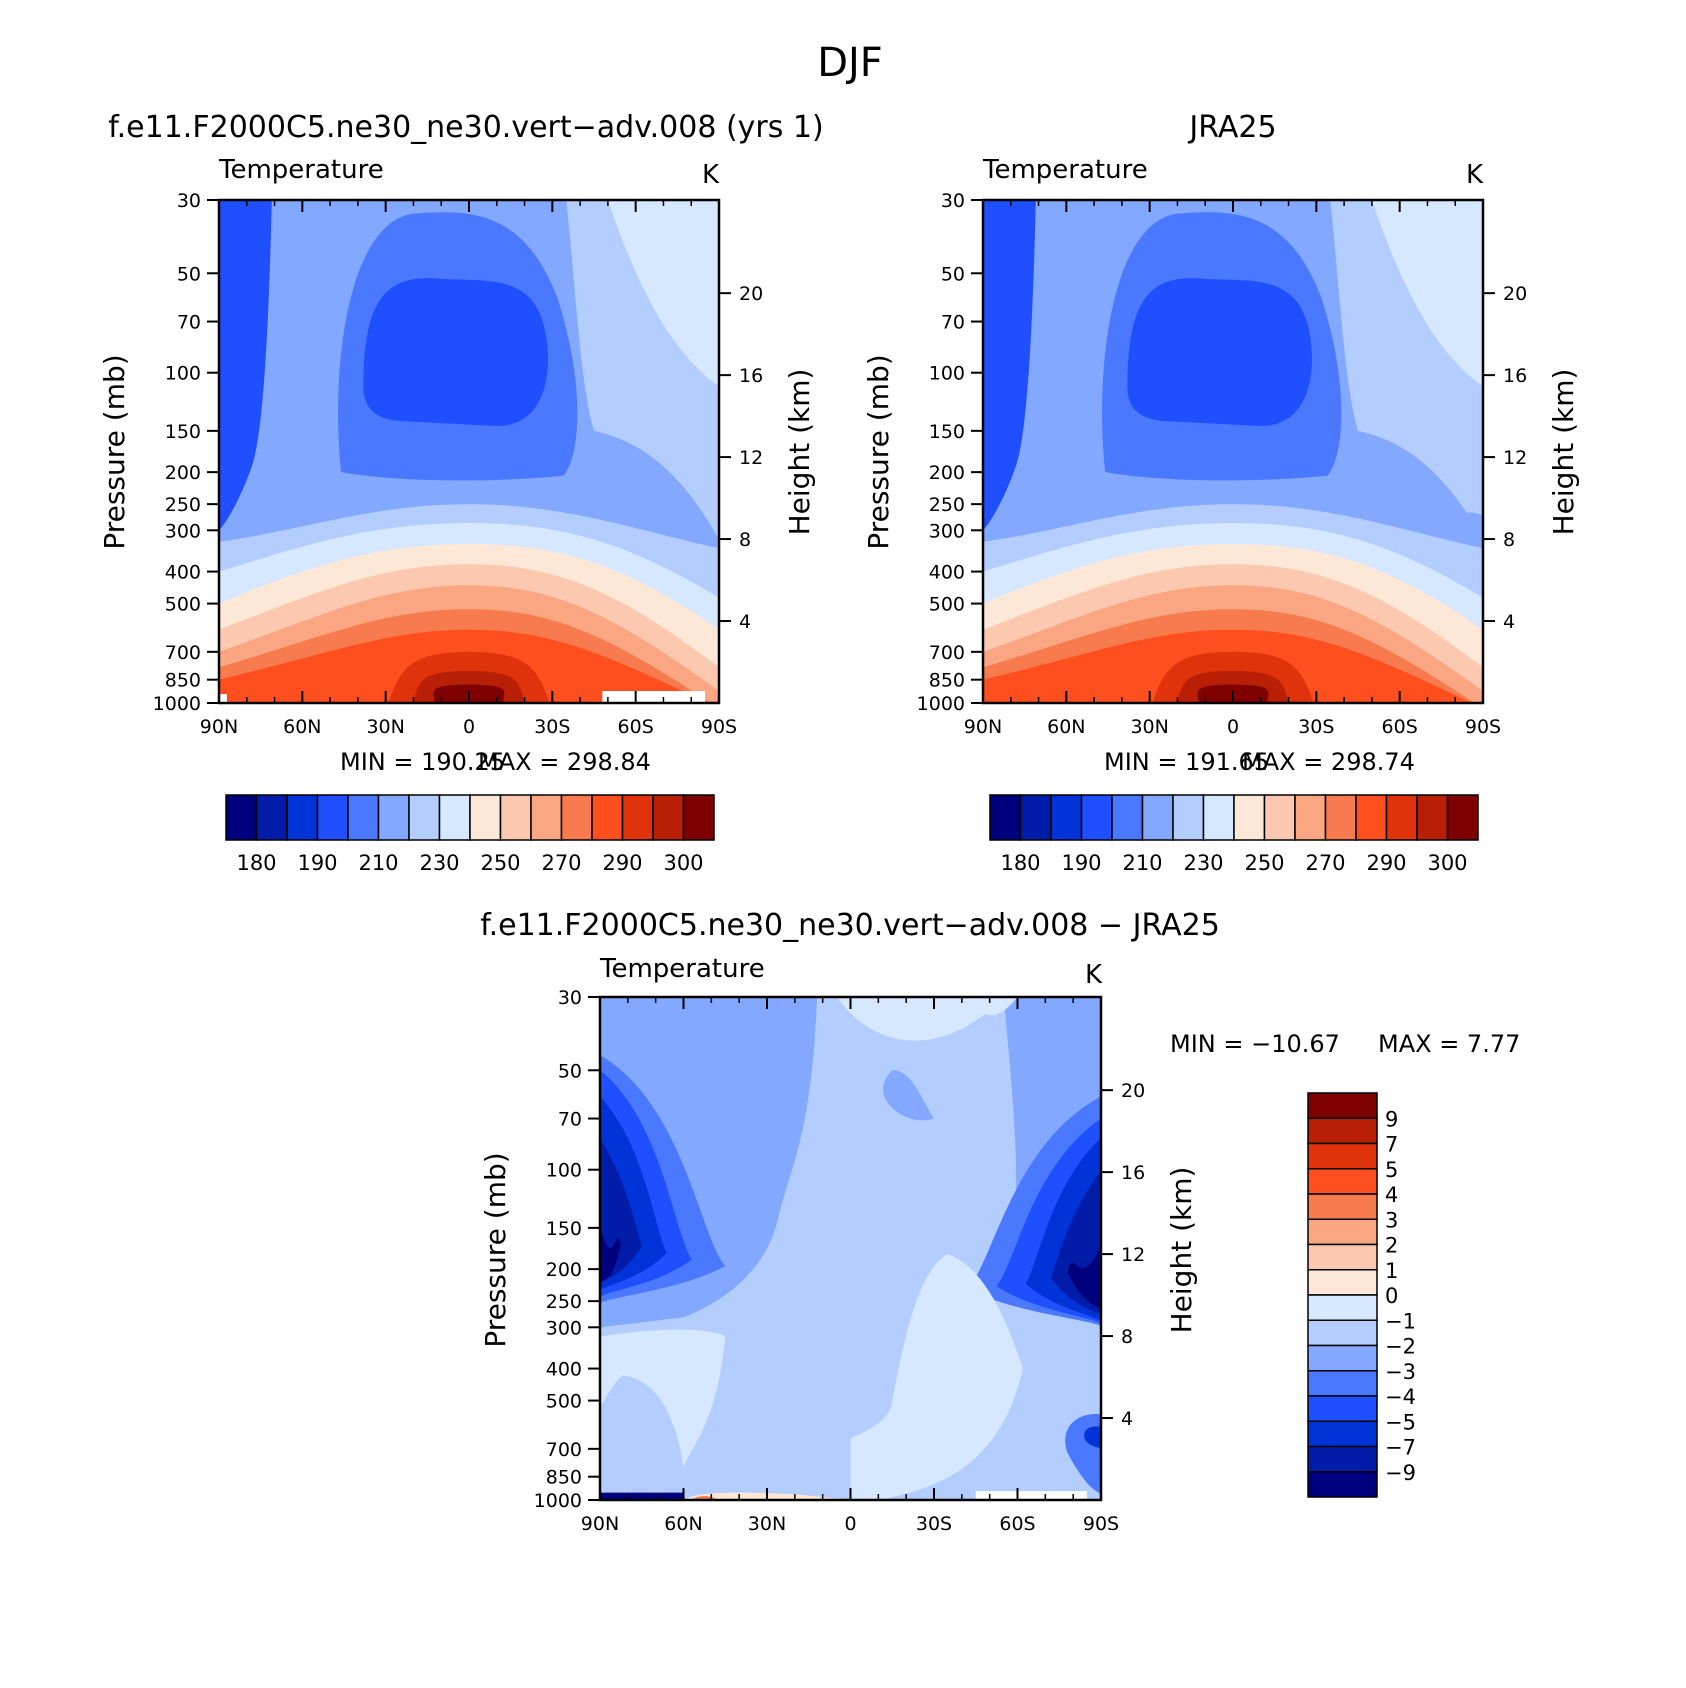  Describe the element at coordinates (683, 863) in the screenshot. I see `colorbar-label: 300` at that location.